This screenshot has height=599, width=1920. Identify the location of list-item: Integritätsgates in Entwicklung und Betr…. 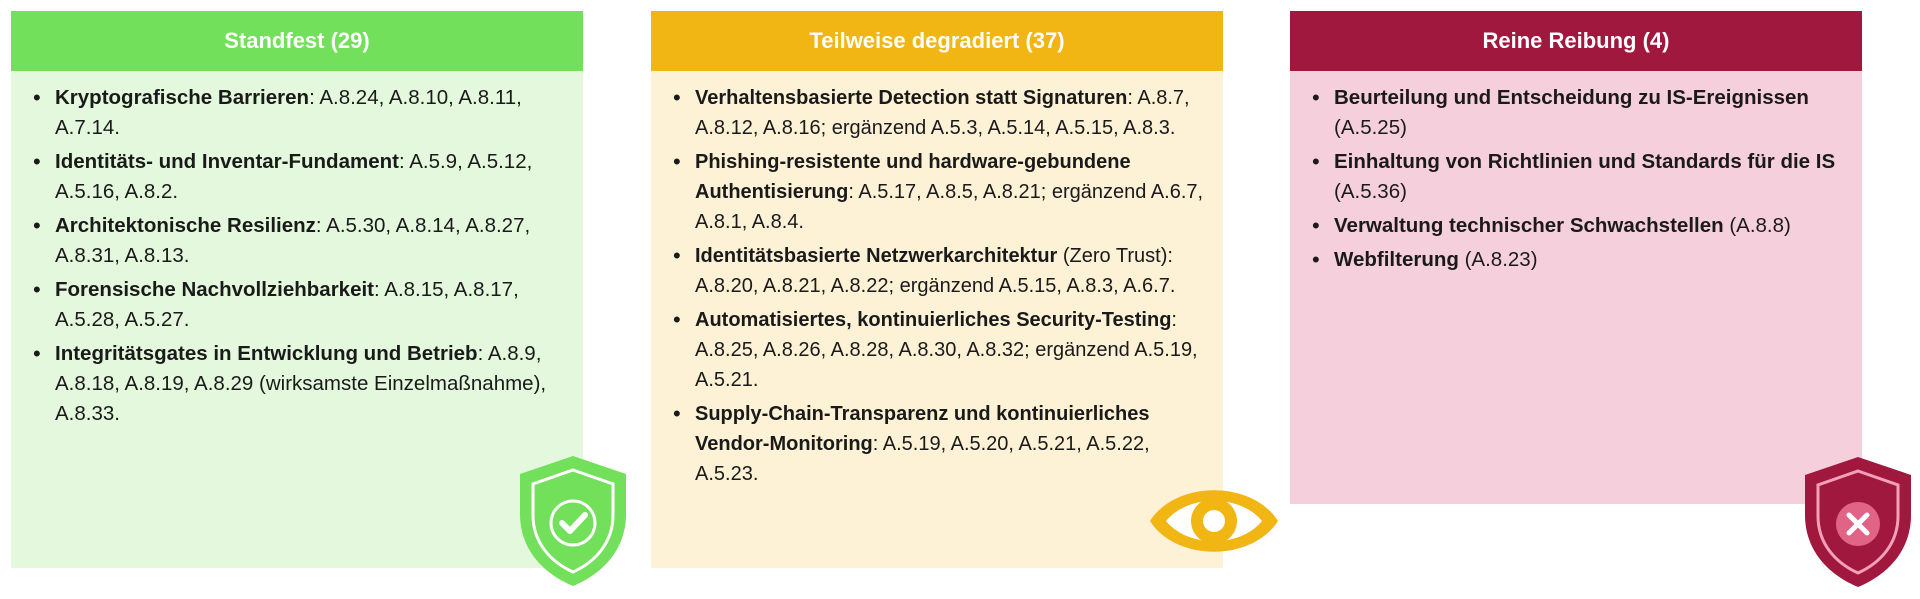
(297, 384).